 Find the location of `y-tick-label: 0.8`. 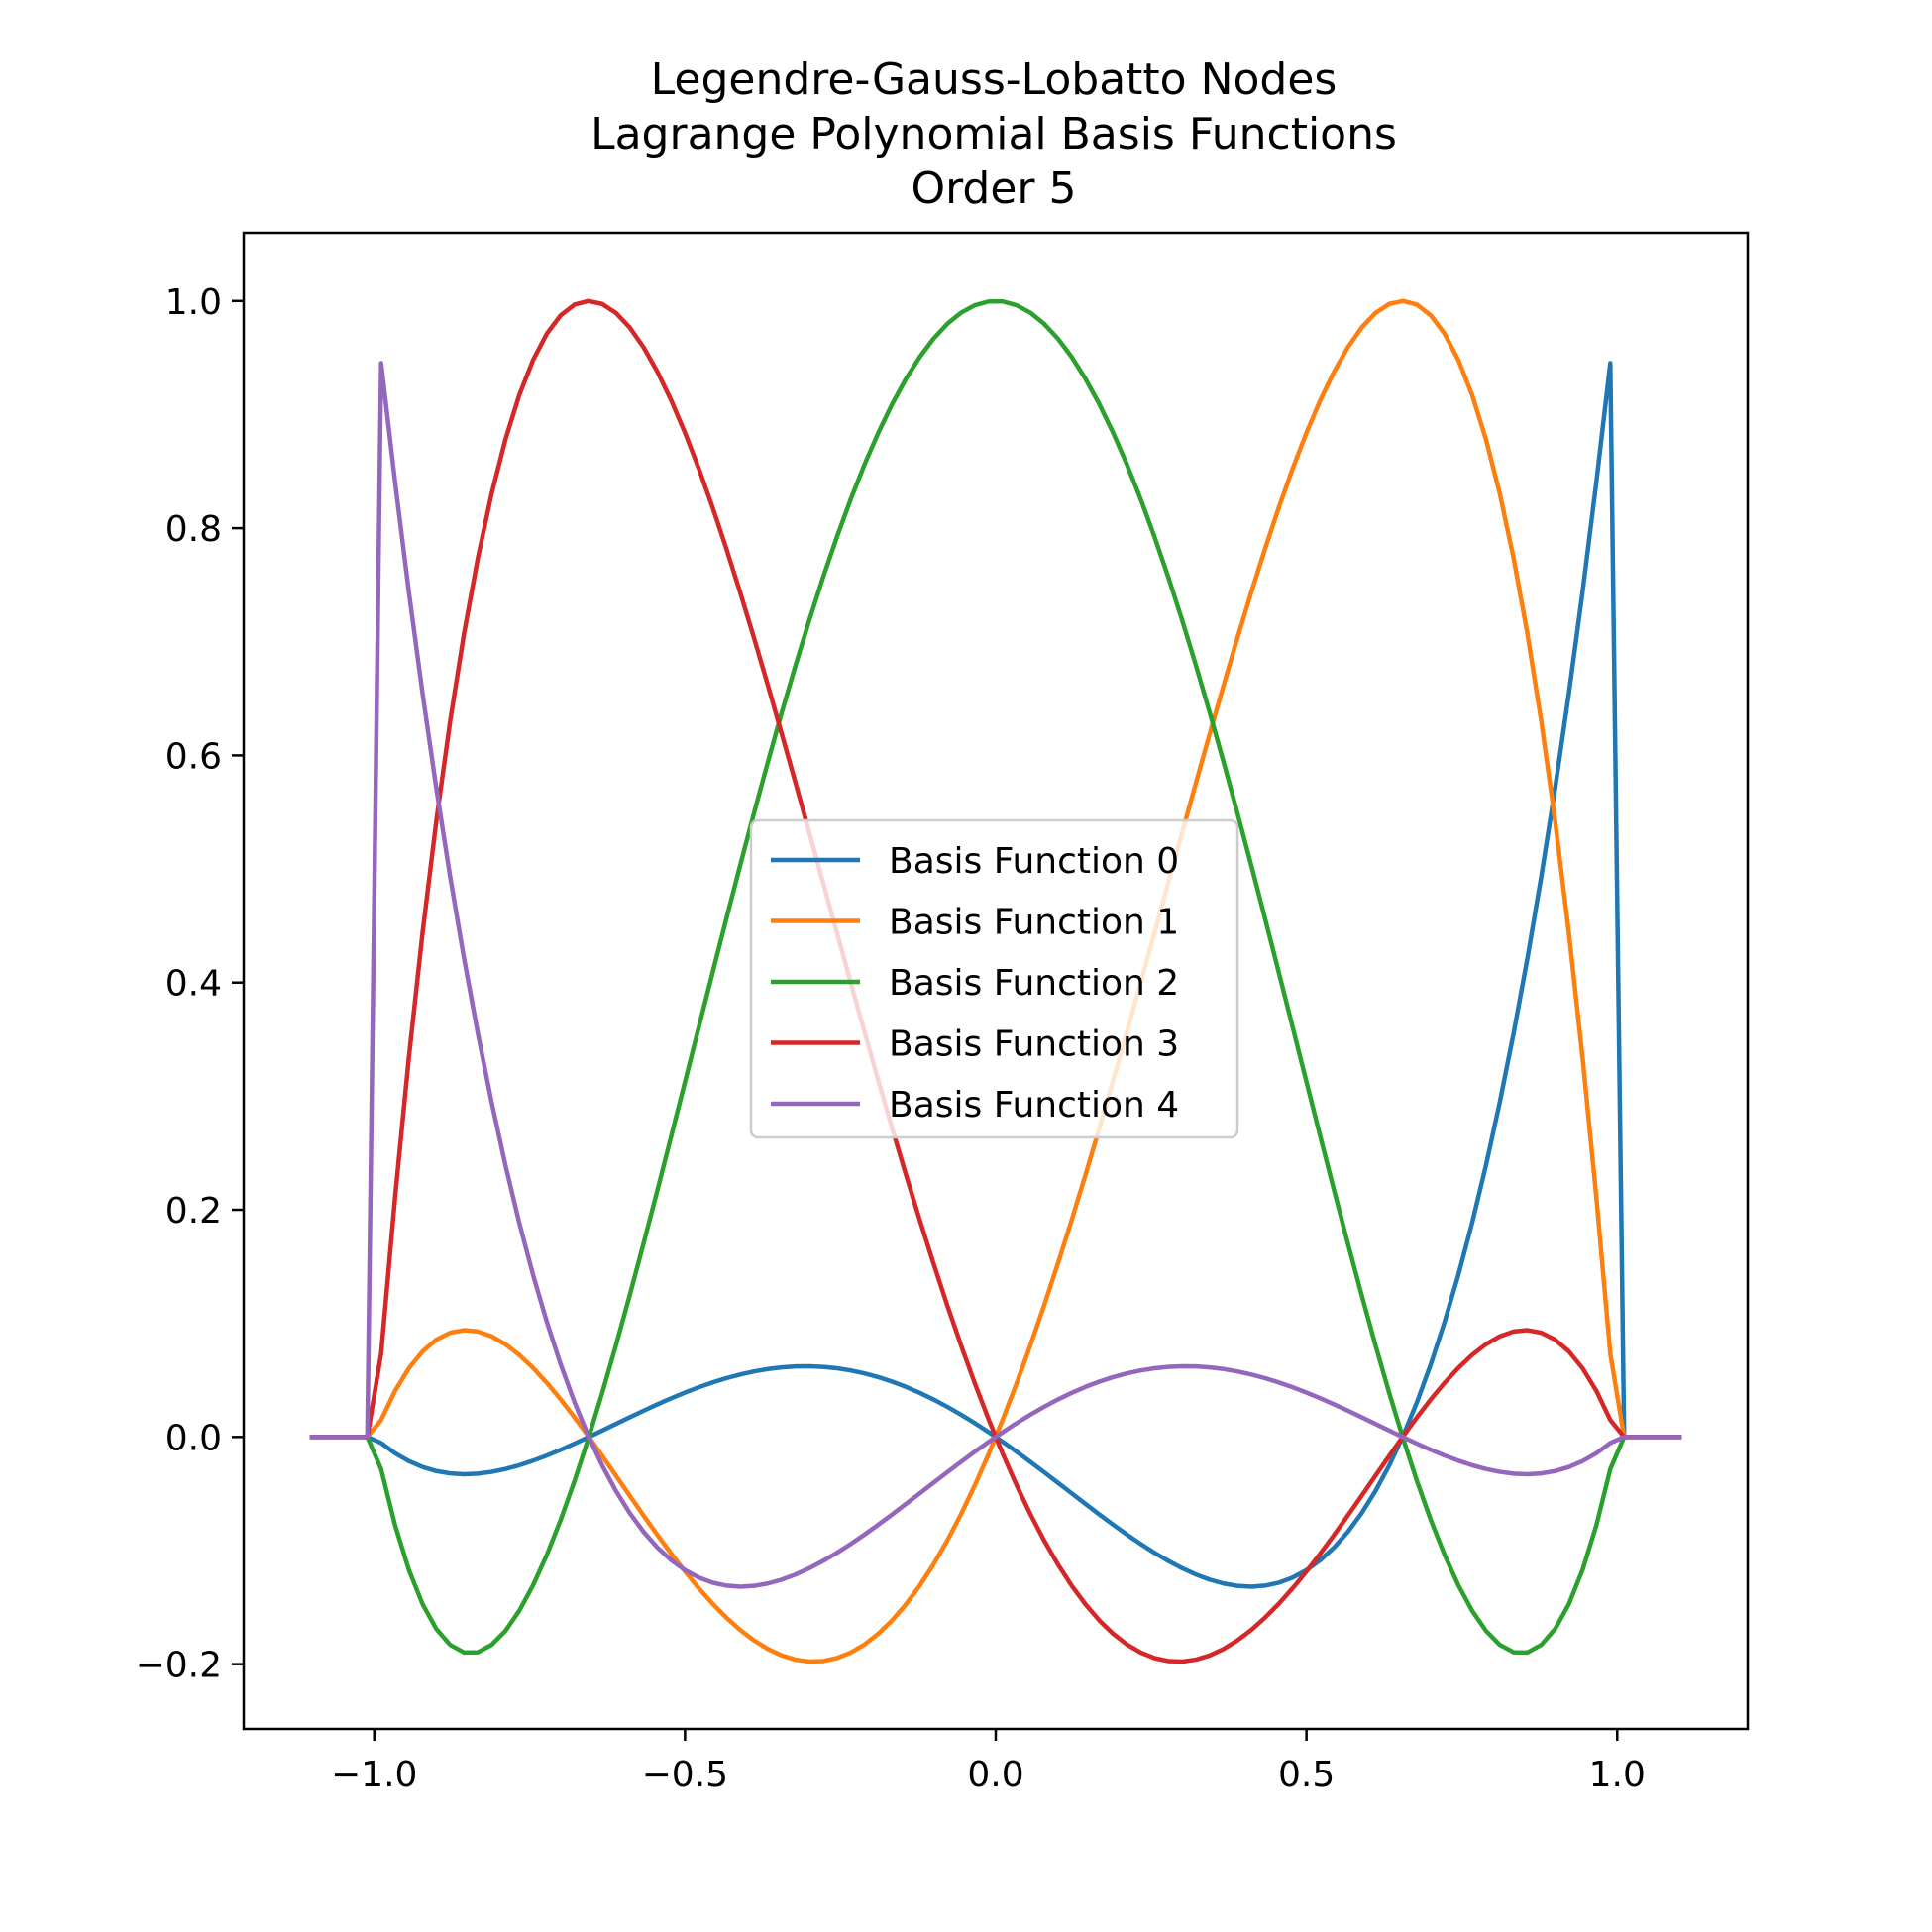

y-tick-label: 0.8 is located at coordinates (194, 529).